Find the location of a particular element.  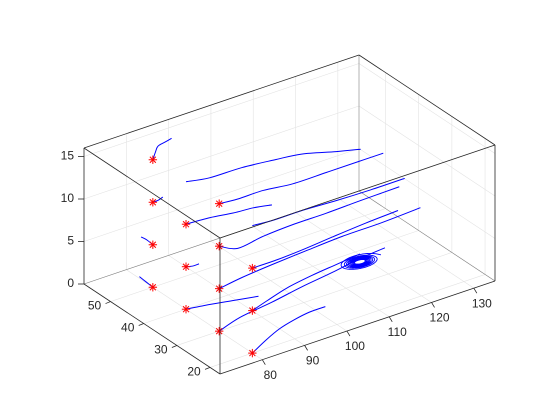

x-tick-label: 110 is located at coordinates (397, 332).